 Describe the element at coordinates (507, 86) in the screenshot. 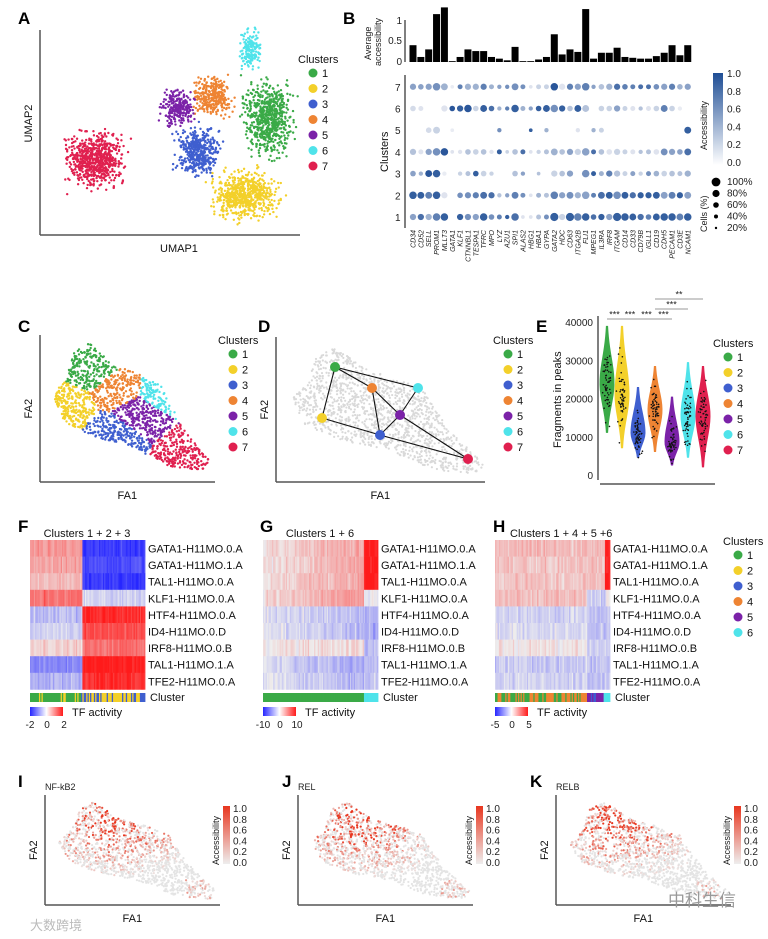

I see `dot-AZU1-c7` at that location.